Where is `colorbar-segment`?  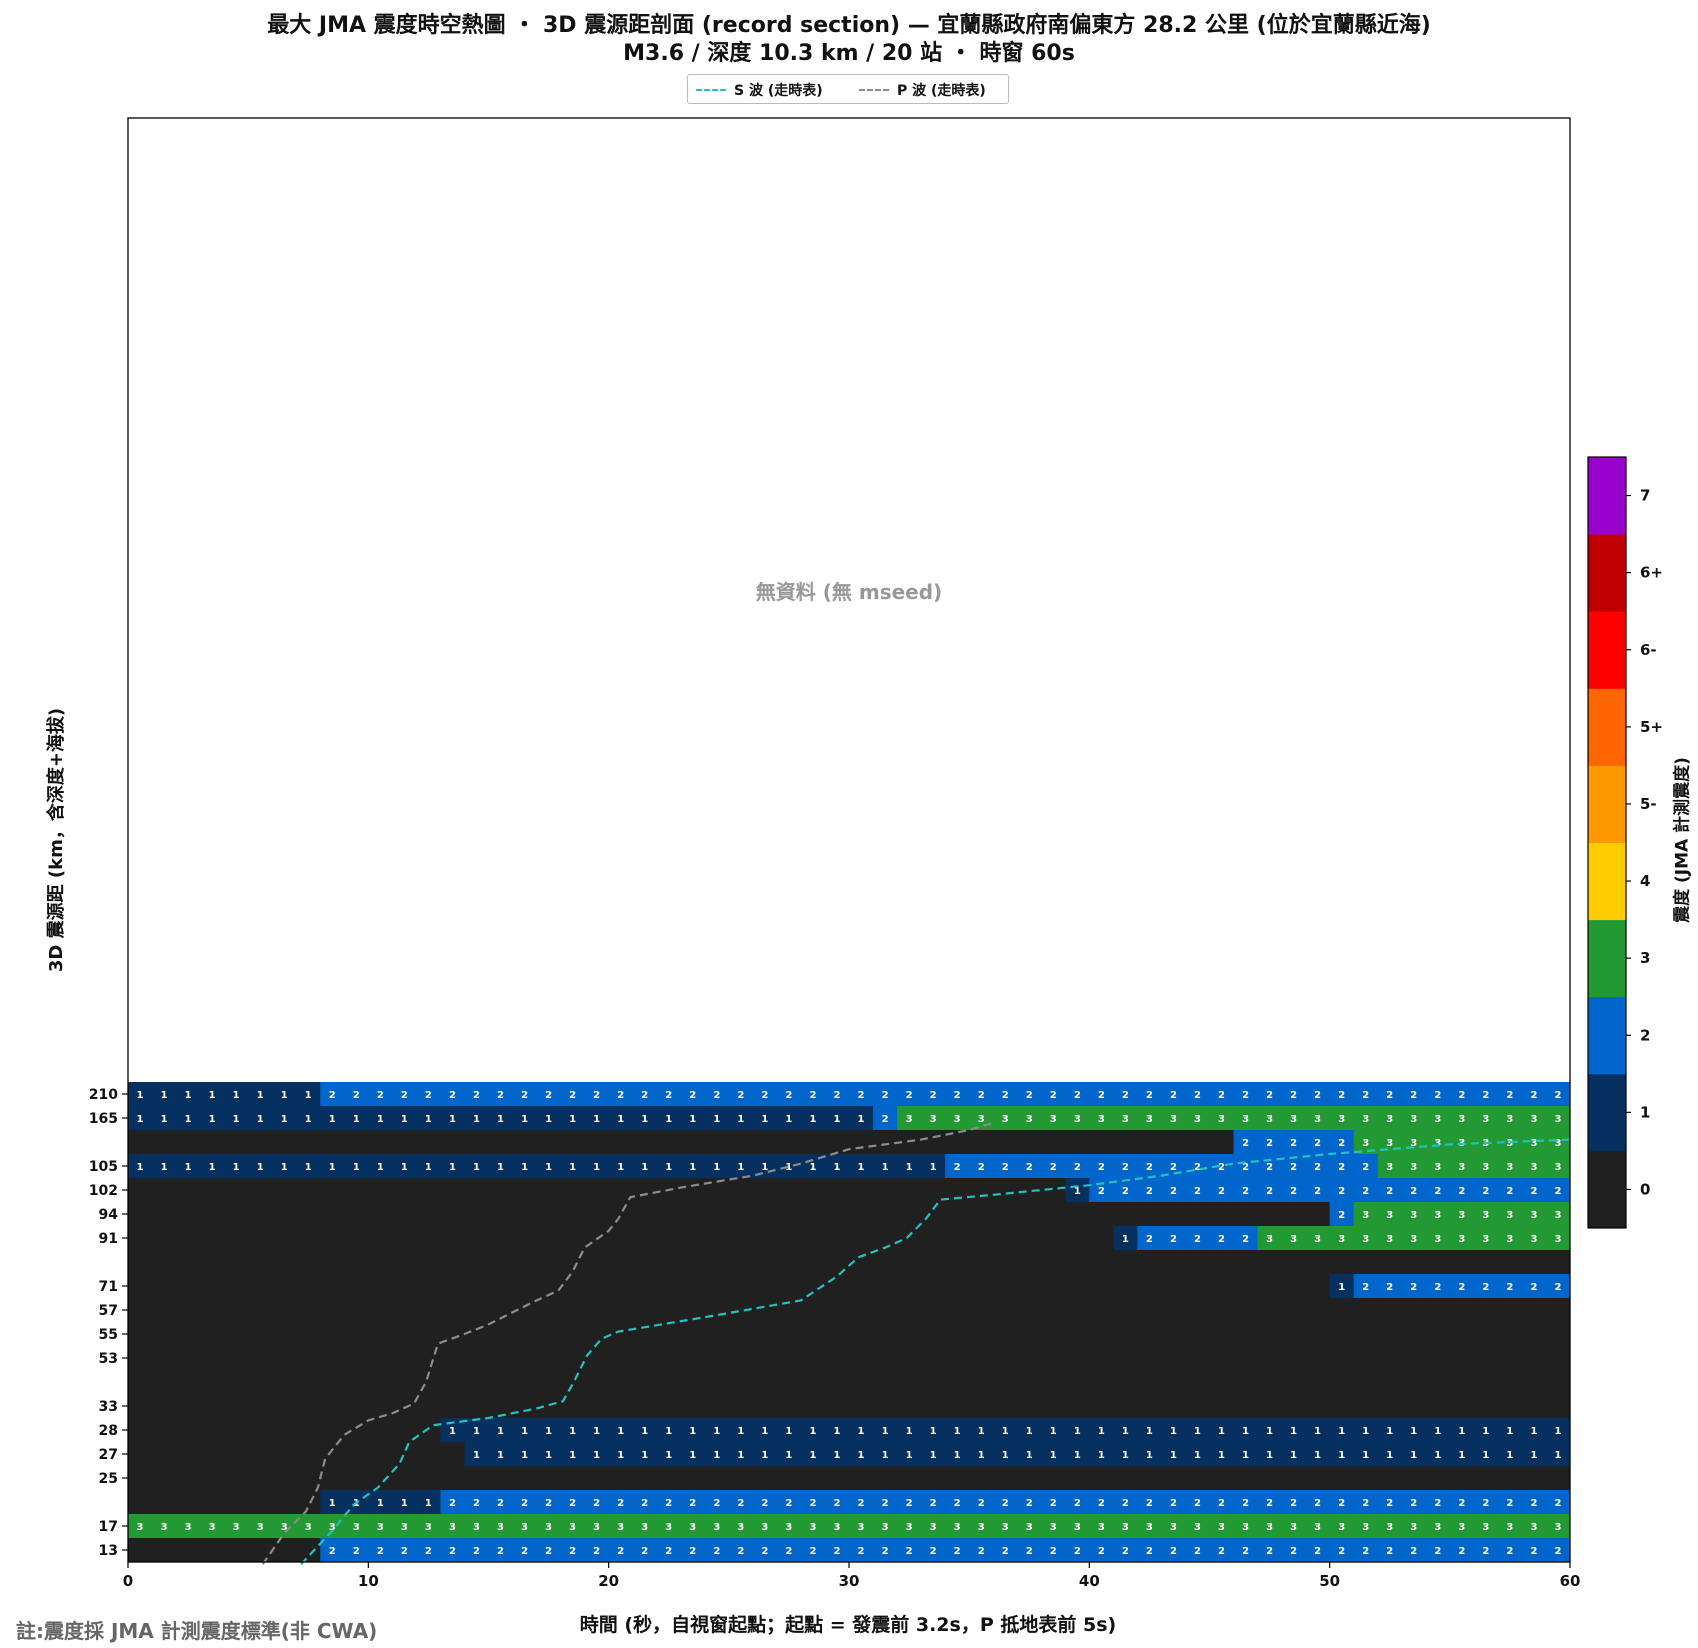
colorbar-segment is located at coordinates (1607, 573).